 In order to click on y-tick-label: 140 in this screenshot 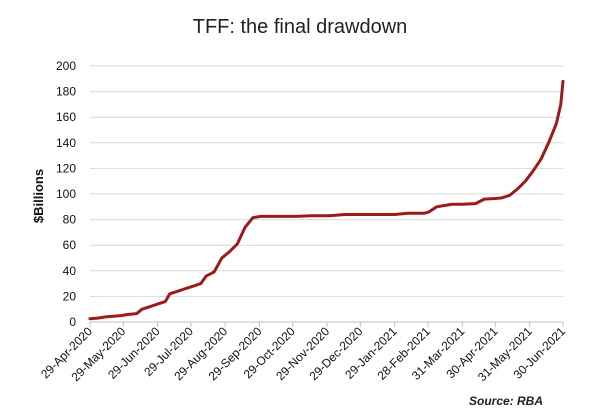, I will do `click(66, 143)`.